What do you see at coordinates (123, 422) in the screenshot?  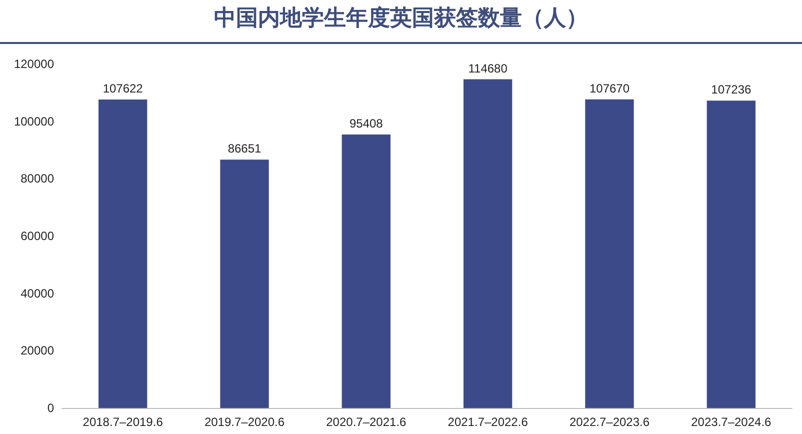 I see `x-tick-label: 2018.7–2019.6` at bounding box center [123, 422].